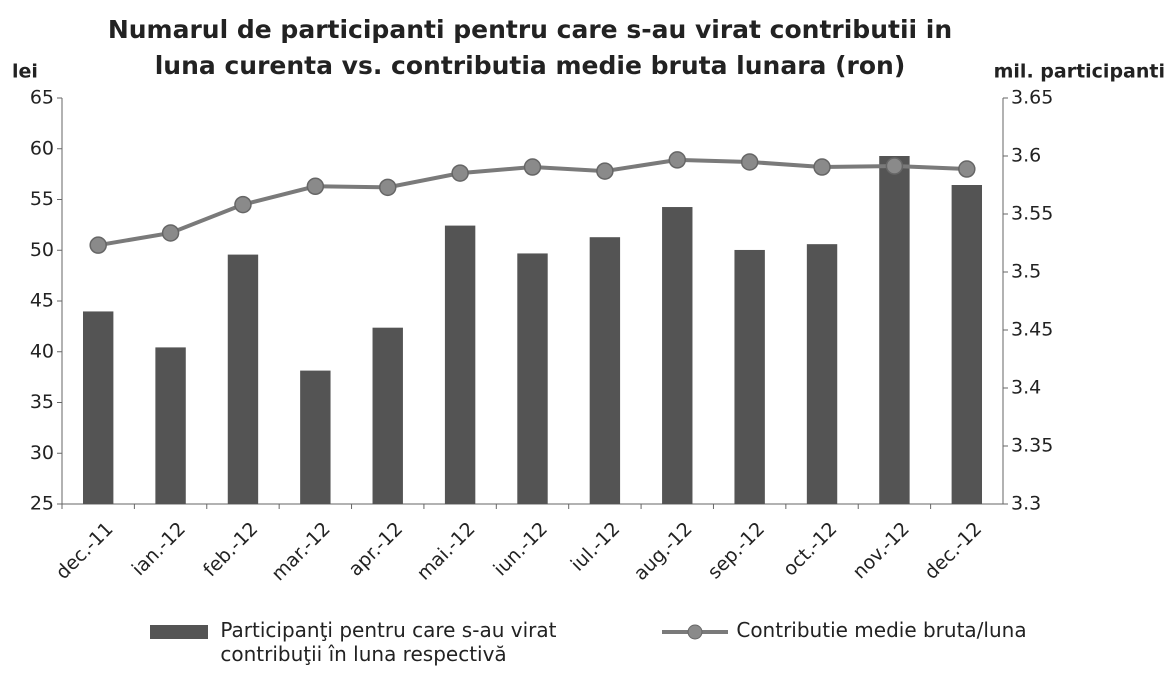 Image resolution: width=1172 pixels, height=688 pixels. Describe the element at coordinates (375, 549) in the screenshot. I see `x-tick-label: apr.-12` at that location.